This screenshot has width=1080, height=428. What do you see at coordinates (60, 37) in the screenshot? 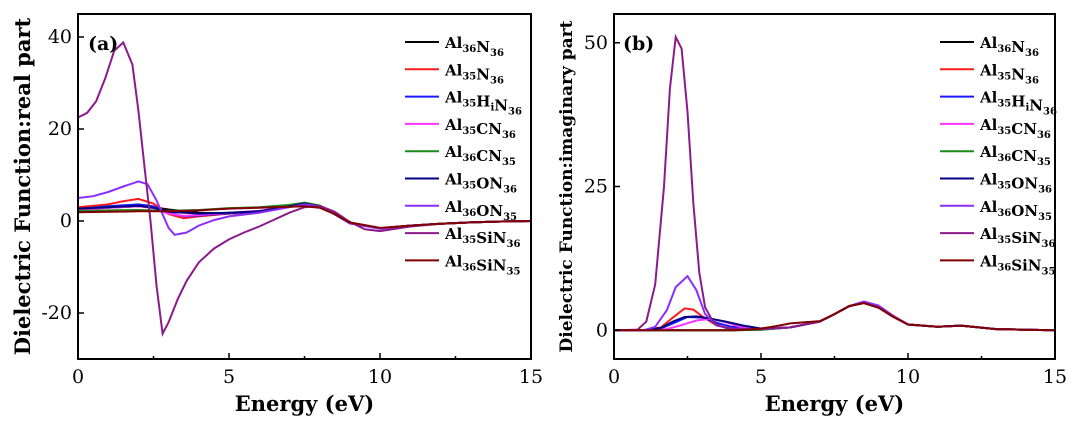
I see `y-tick-label: 40` at bounding box center [60, 37].